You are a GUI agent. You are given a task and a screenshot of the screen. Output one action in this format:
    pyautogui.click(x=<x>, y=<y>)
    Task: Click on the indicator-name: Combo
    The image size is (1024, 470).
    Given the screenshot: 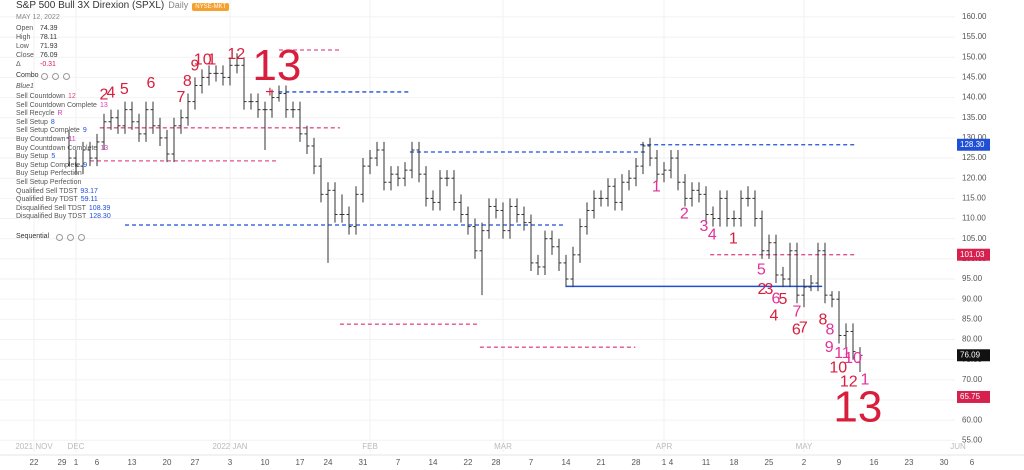 What is the action you would take?
    pyautogui.click(x=27, y=75)
    